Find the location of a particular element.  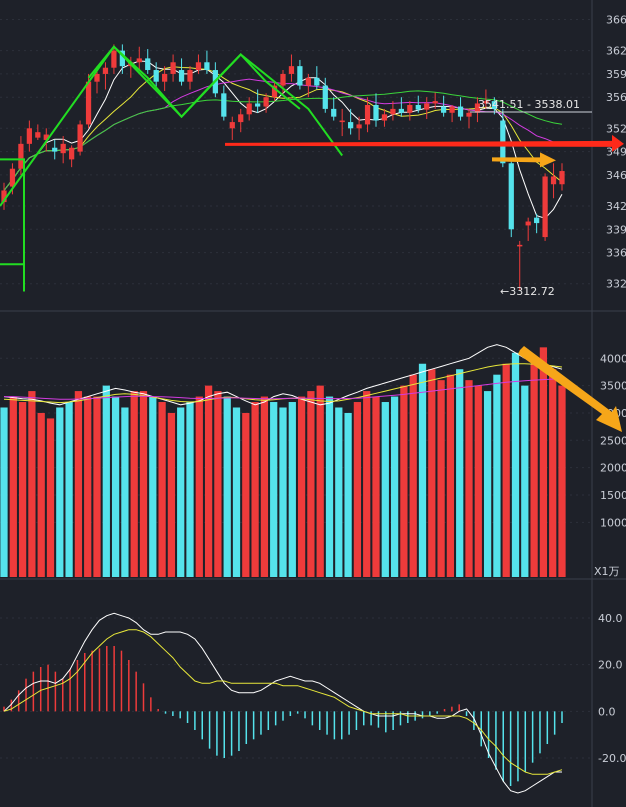

volume-down-arrow is located at coordinates (570, 389).